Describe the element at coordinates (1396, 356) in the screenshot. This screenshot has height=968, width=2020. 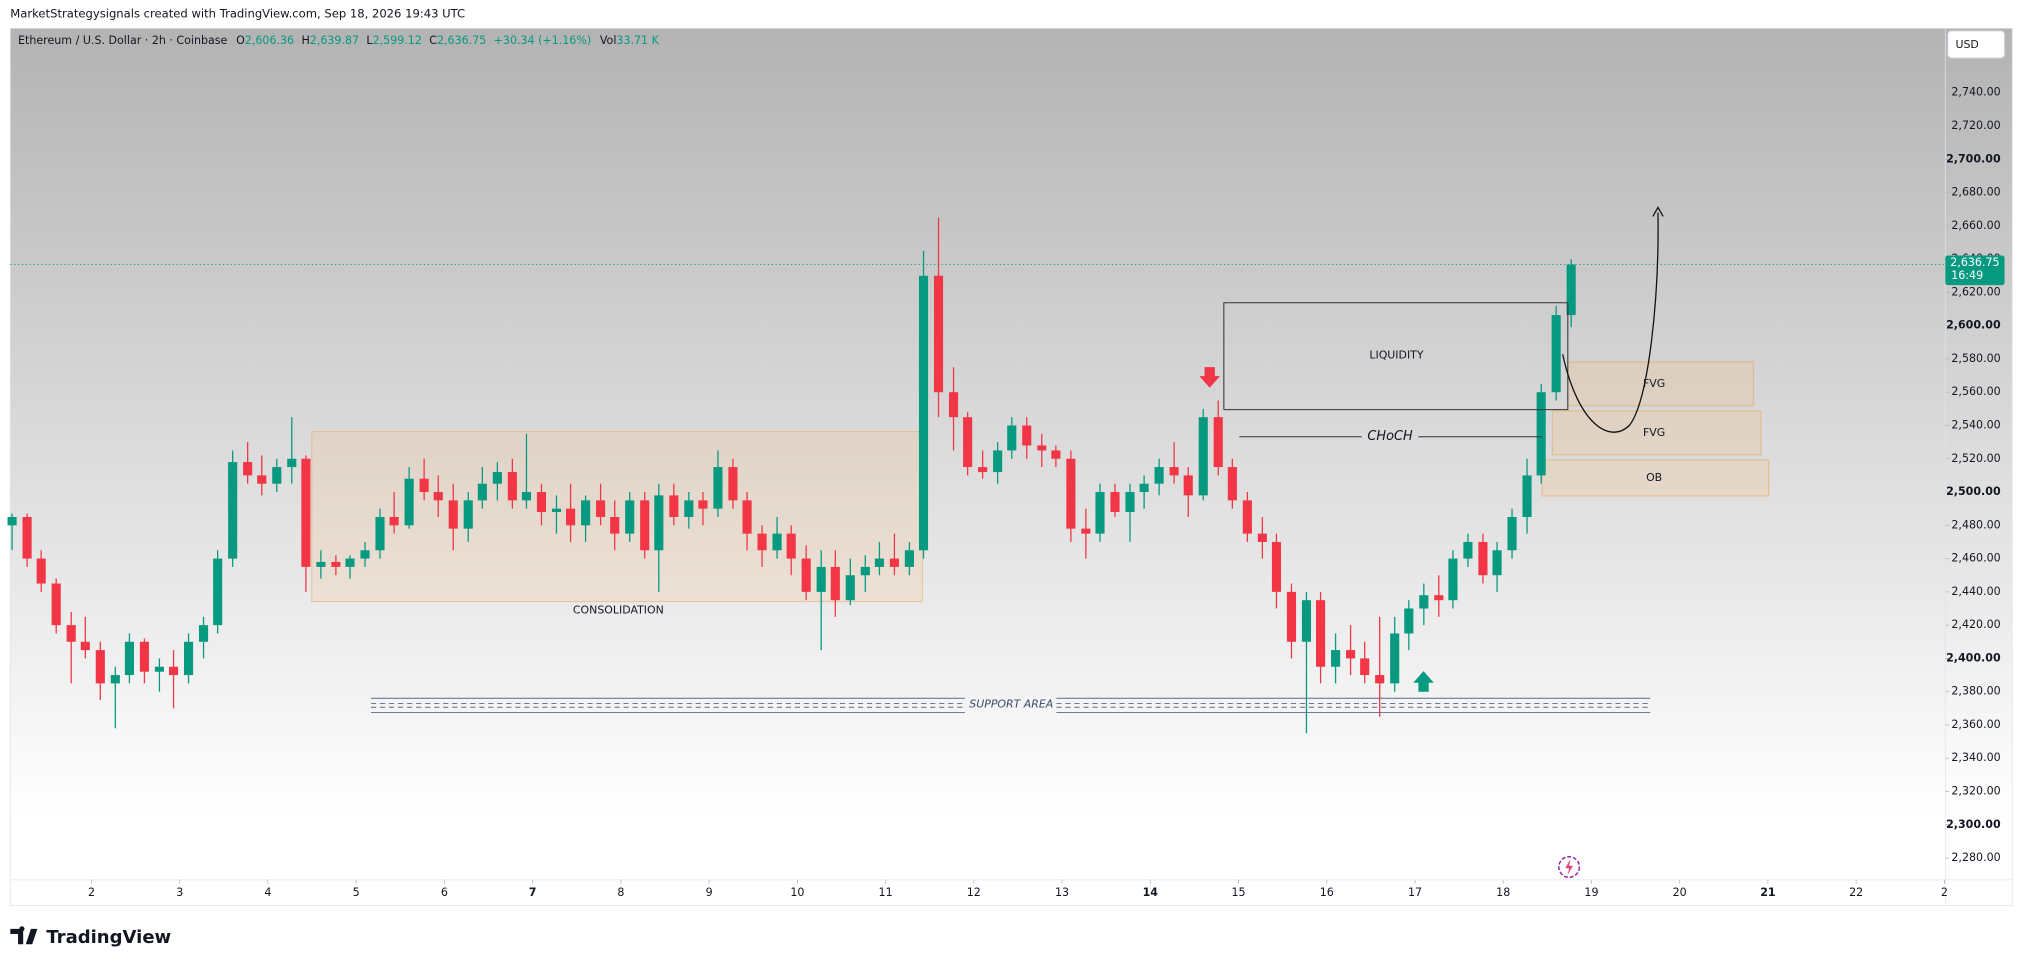
I see `liquidity-box` at that location.